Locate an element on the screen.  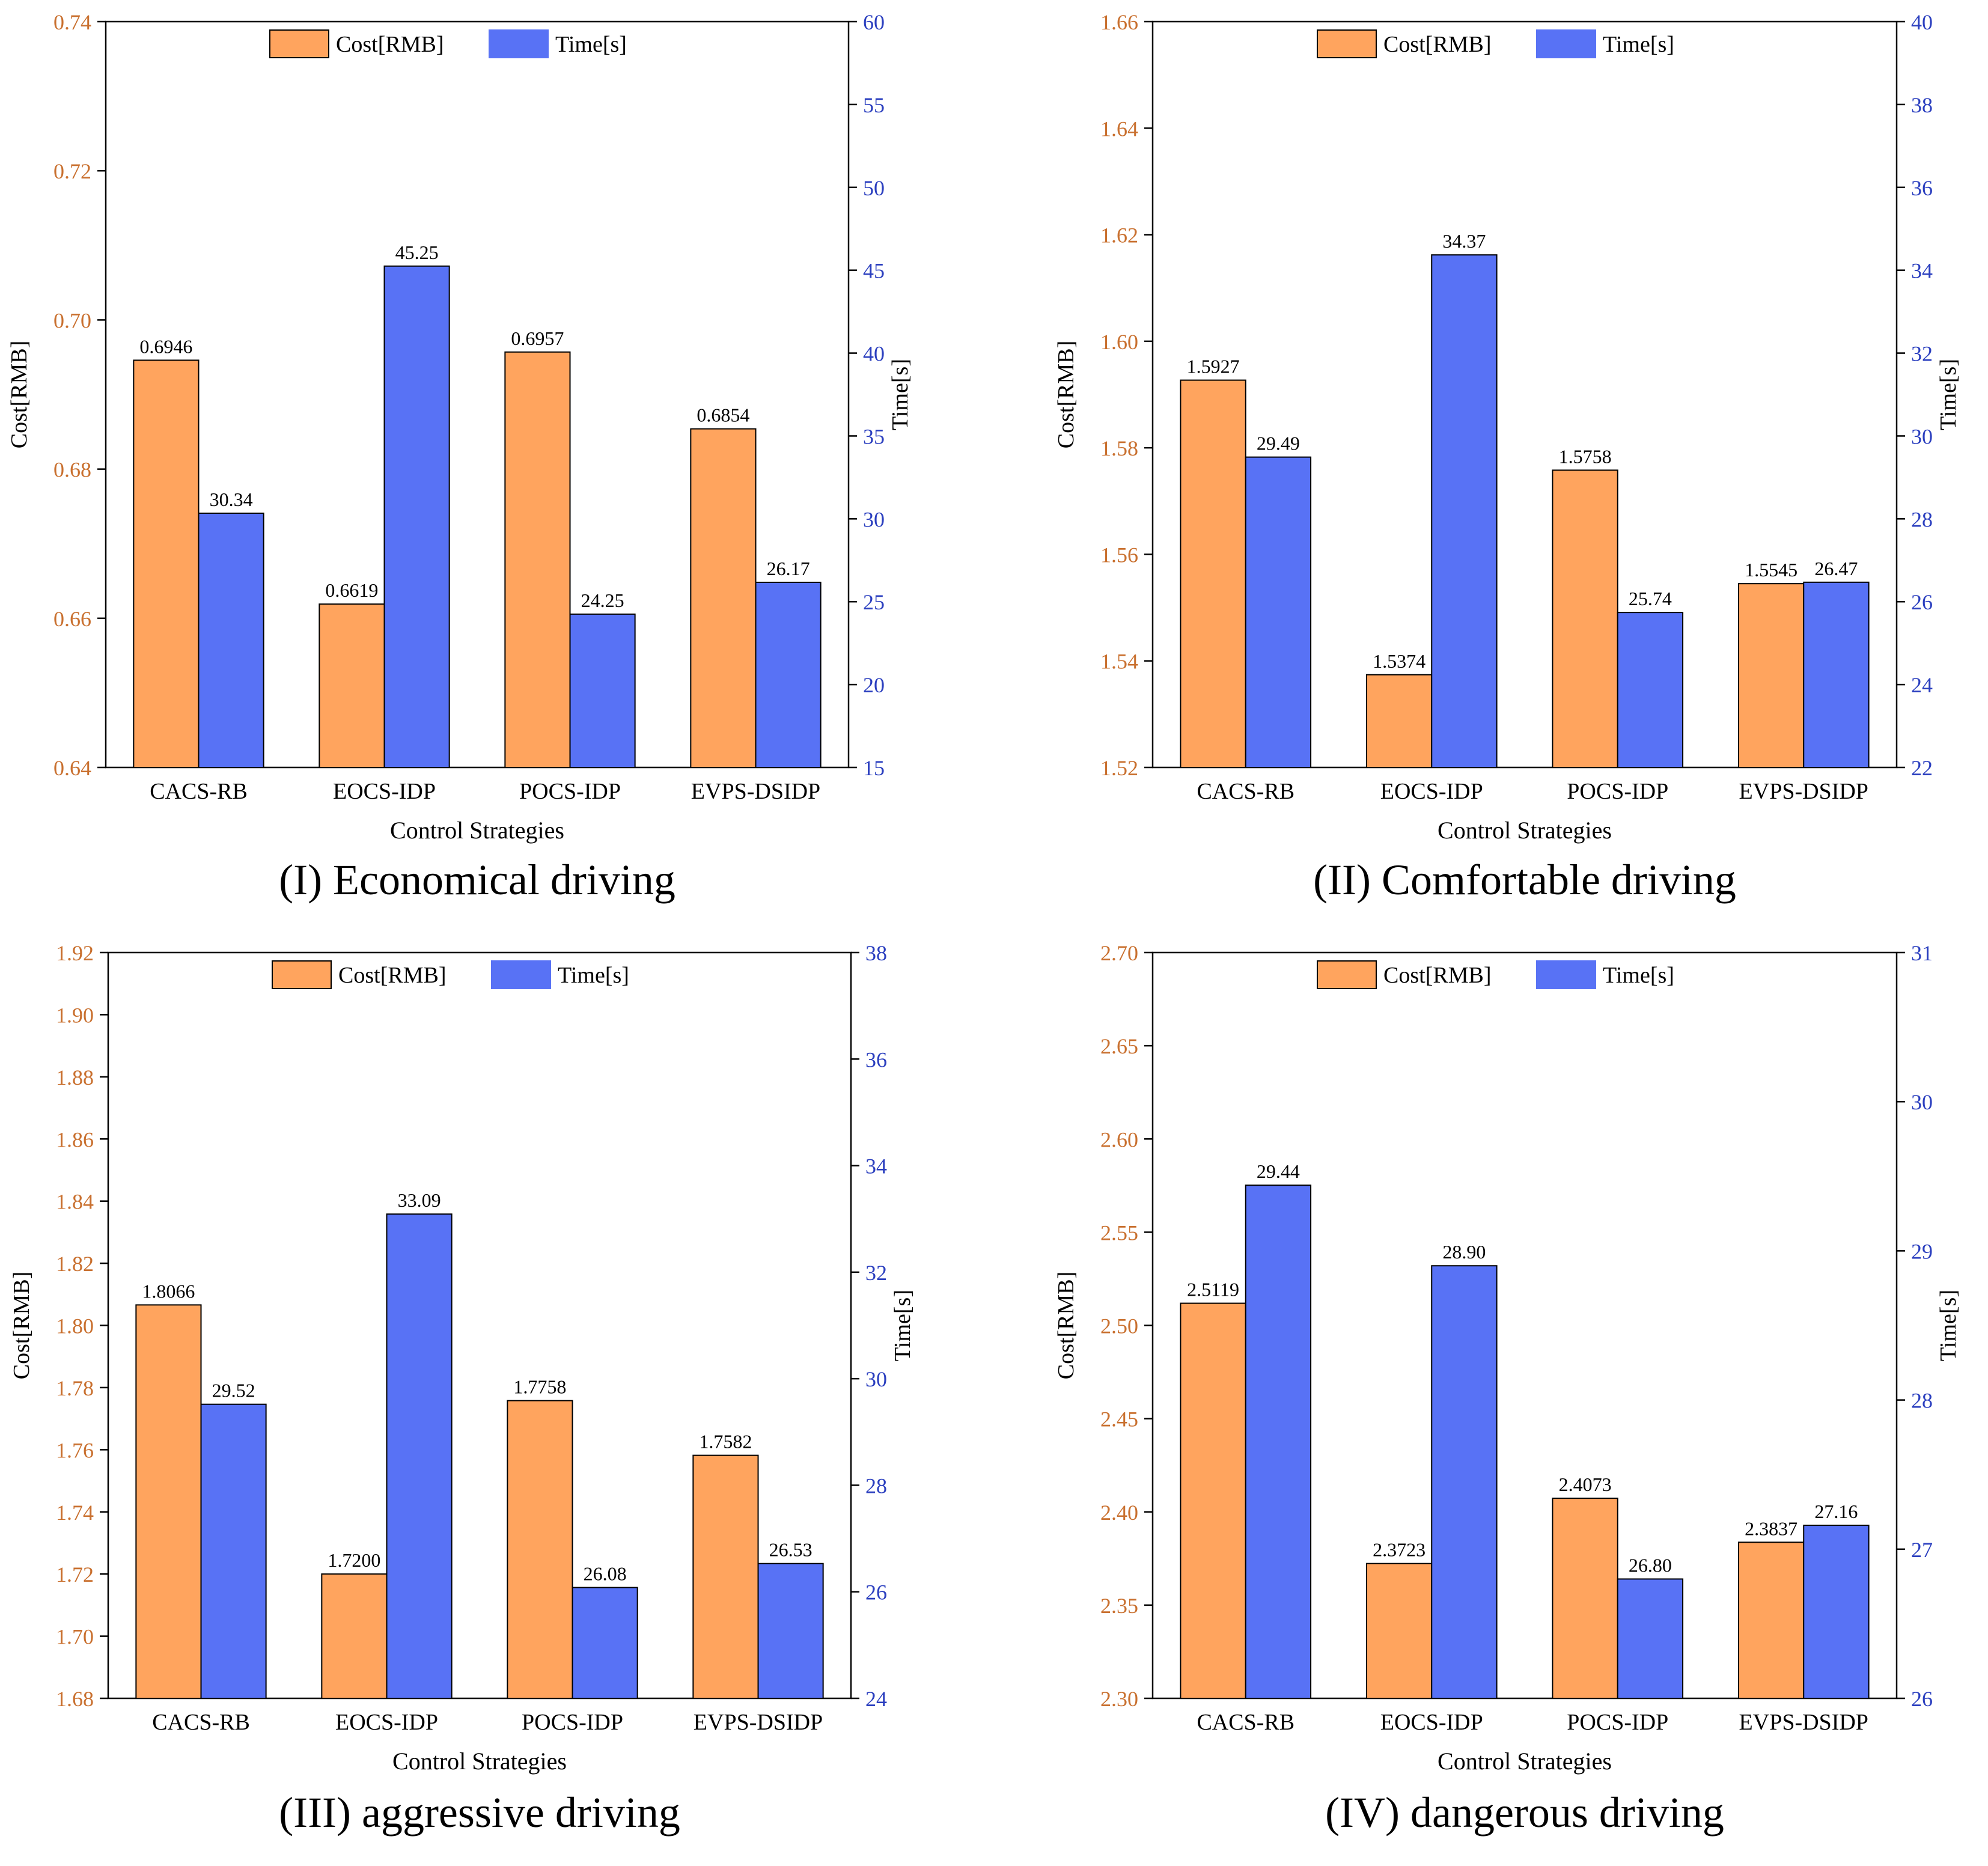
left-axis-tick-label: 0.74 is located at coordinates (72, 22).